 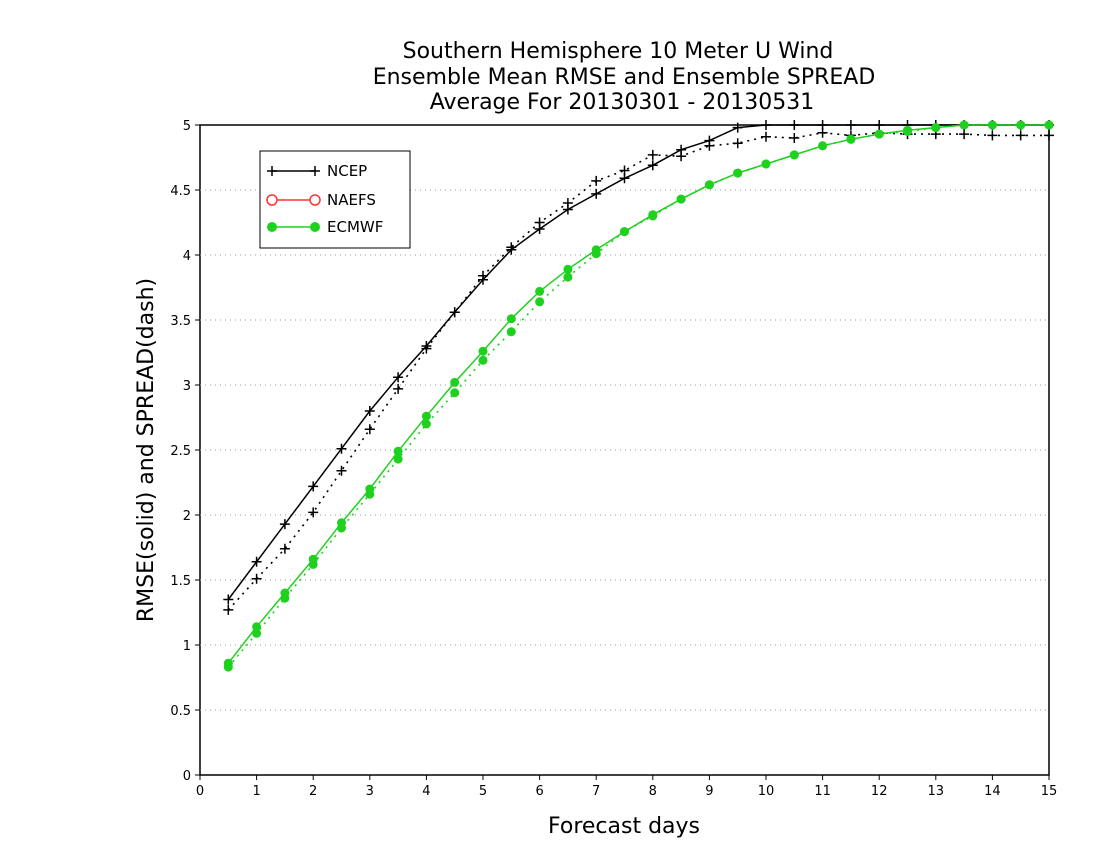 I want to click on legend-label-naefs: NAEFS, so click(x=351, y=200).